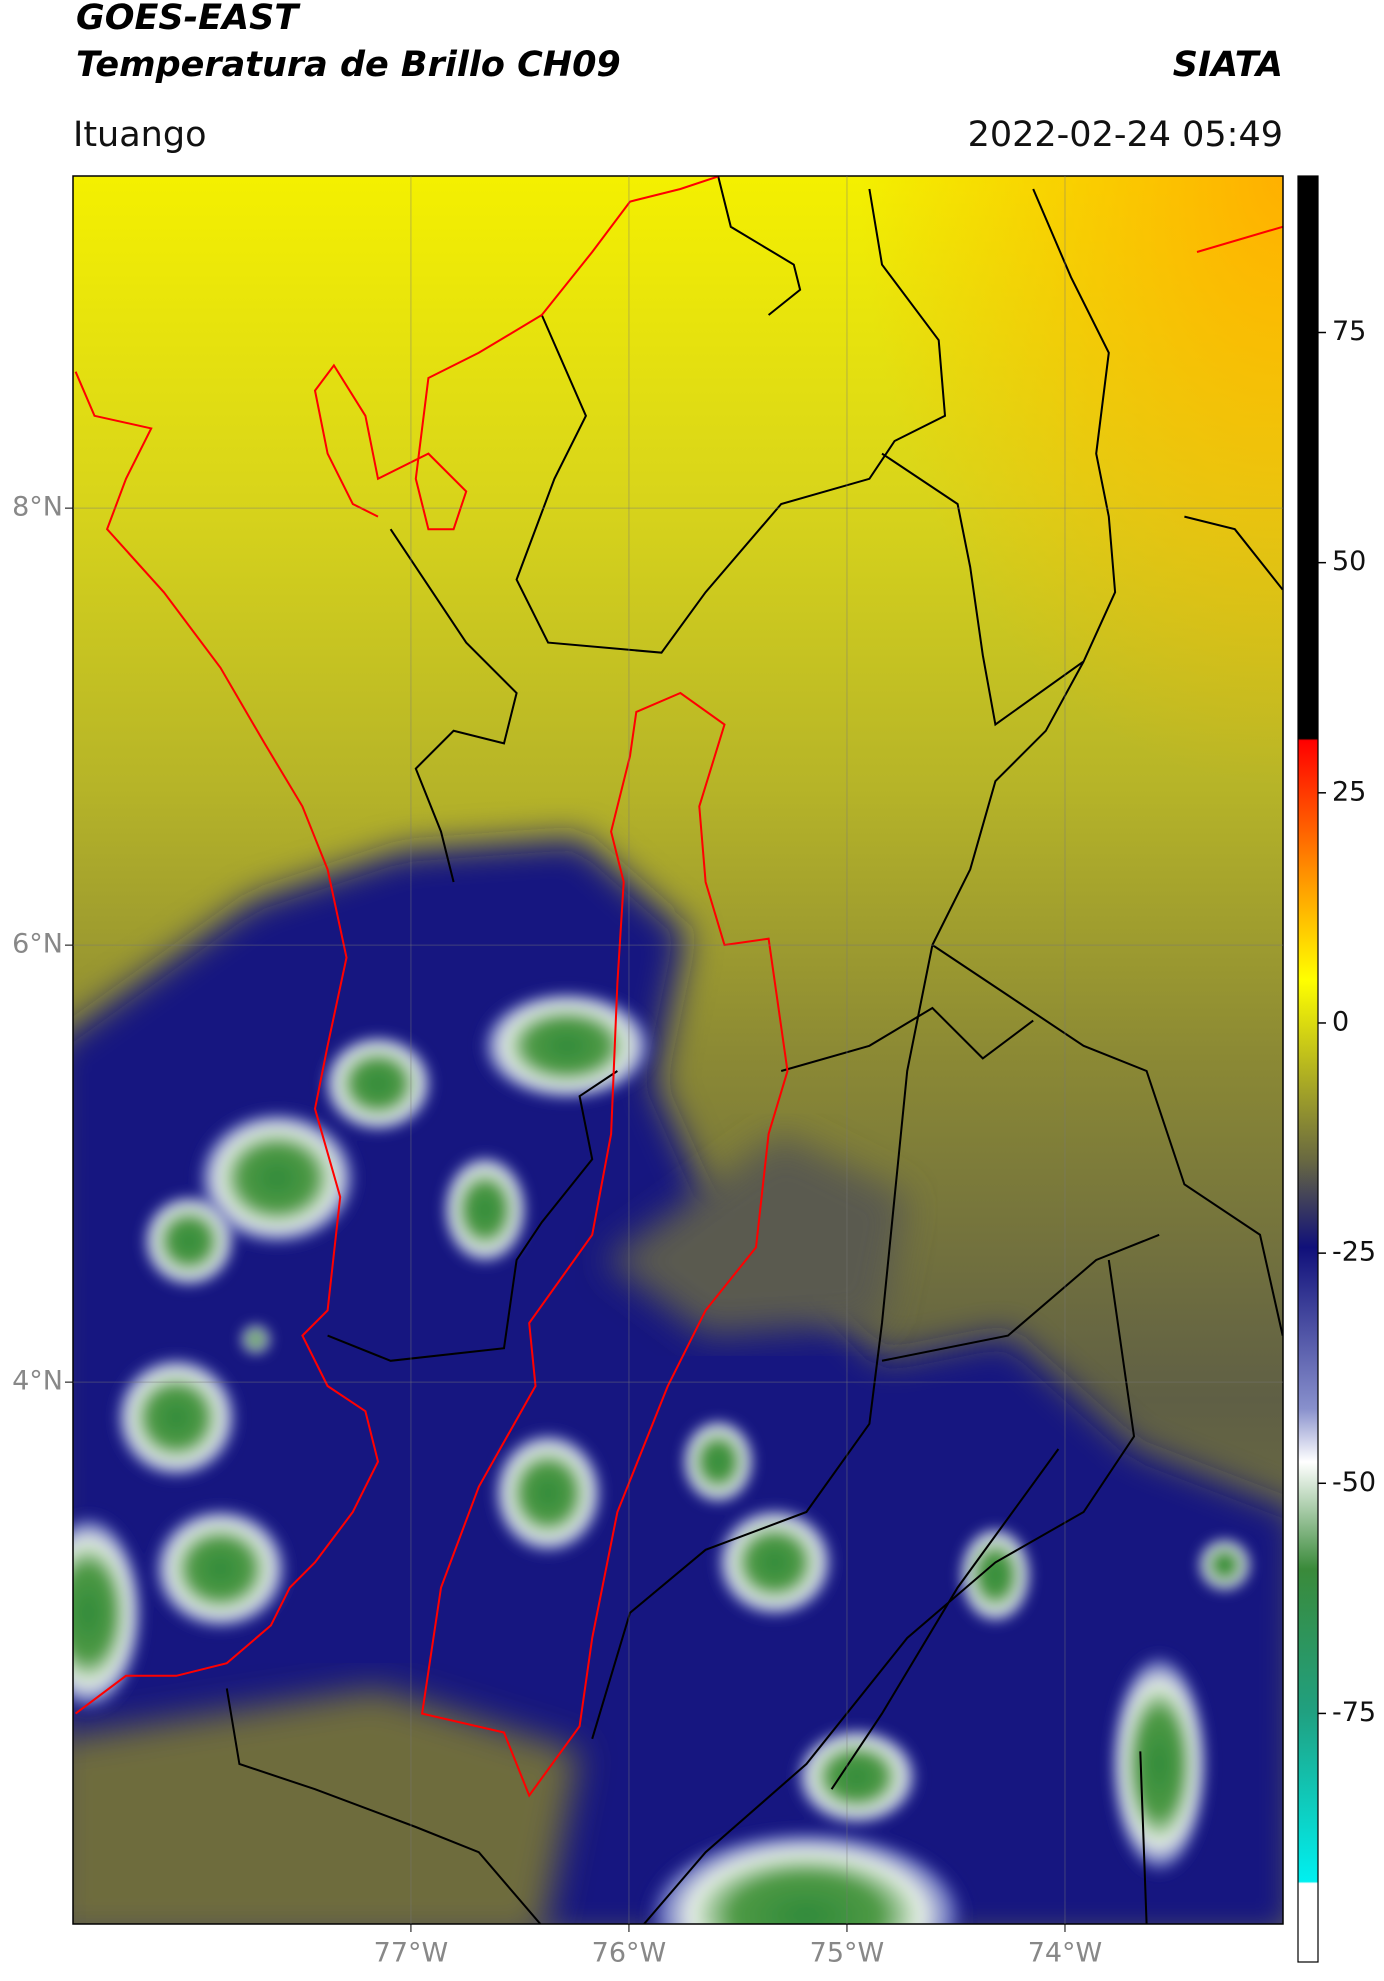 This screenshot has height=1981, width=1384. Describe the element at coordinates (1354, 1252) in the screenshot. I see `colorbar-tick-label: -25` at that location.